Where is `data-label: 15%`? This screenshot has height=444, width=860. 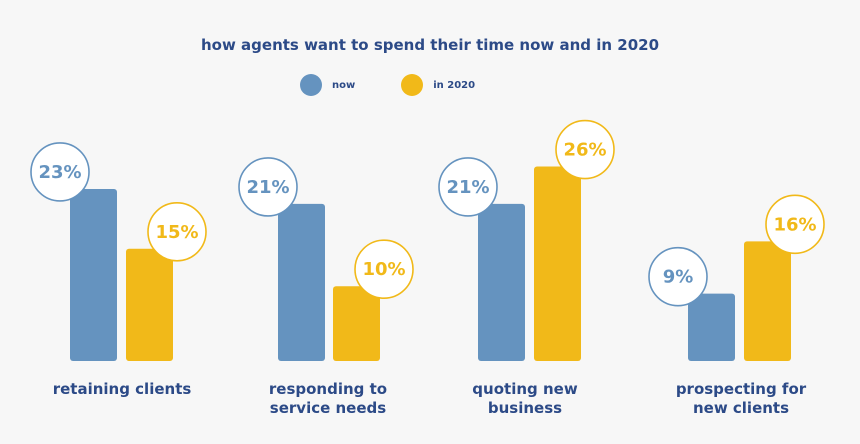 data-label: 15% is located at coordinates (176, 232).